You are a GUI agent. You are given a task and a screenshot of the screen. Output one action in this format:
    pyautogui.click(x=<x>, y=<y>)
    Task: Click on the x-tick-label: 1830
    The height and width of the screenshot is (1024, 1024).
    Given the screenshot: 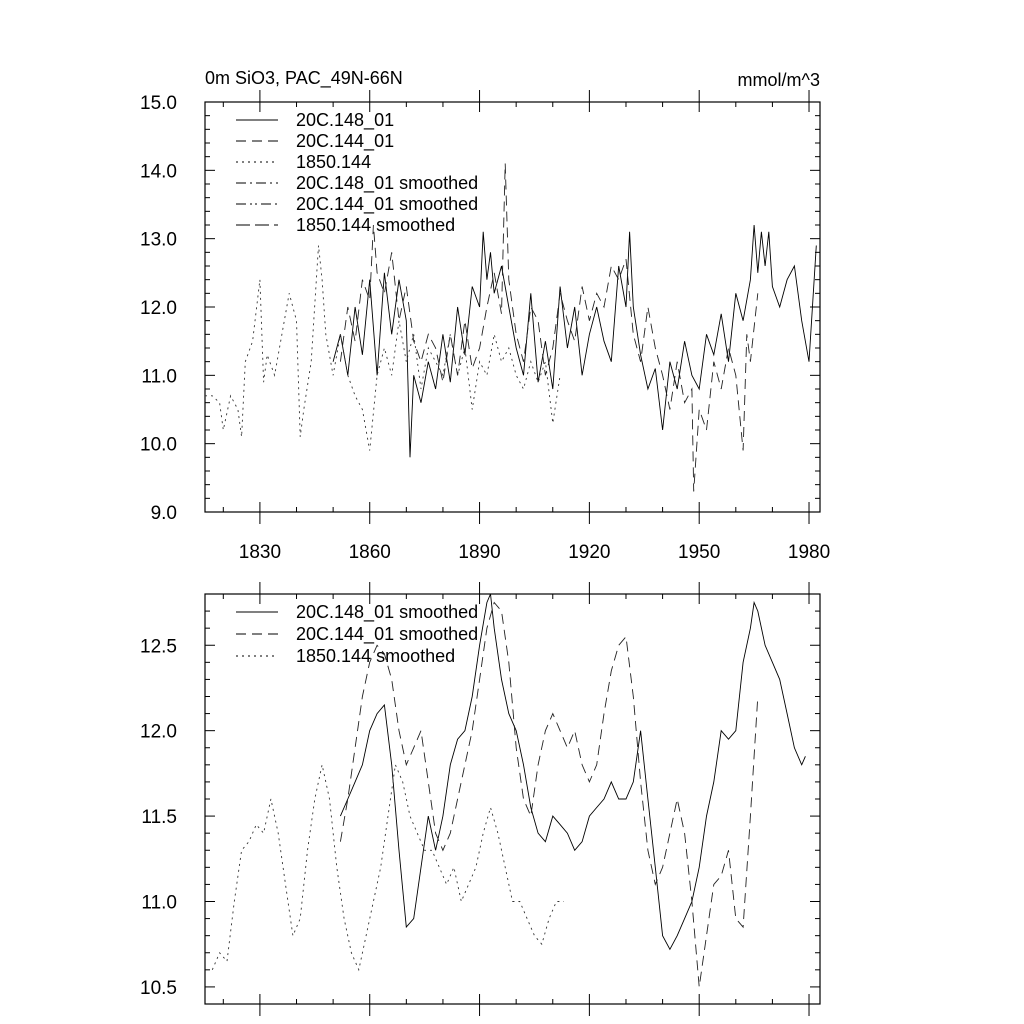 What is the action you would take?
    pyautogui.click(x=260, y=552)
    